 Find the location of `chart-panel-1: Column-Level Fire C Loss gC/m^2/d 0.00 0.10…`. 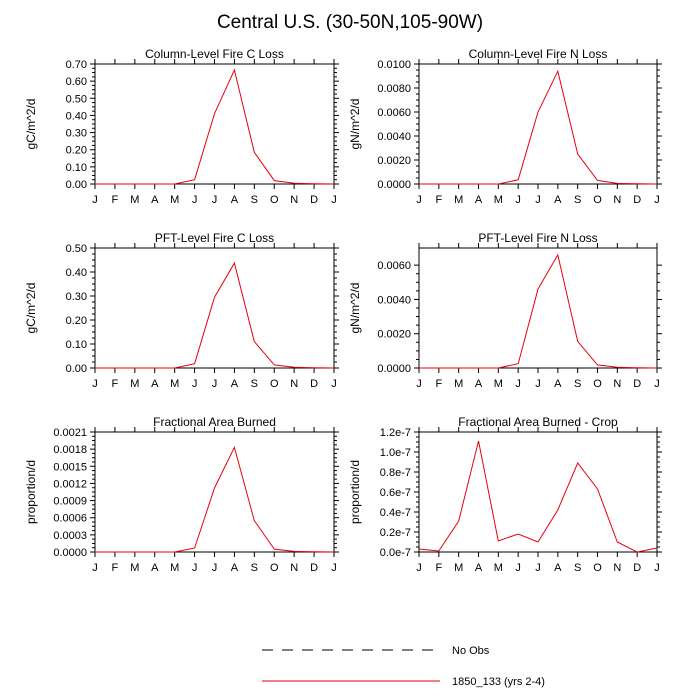

chart-panel-1: Column-Level Fire C Loss gC/m^2/d 0.00 0.10… is located at coordinates (181, 126).